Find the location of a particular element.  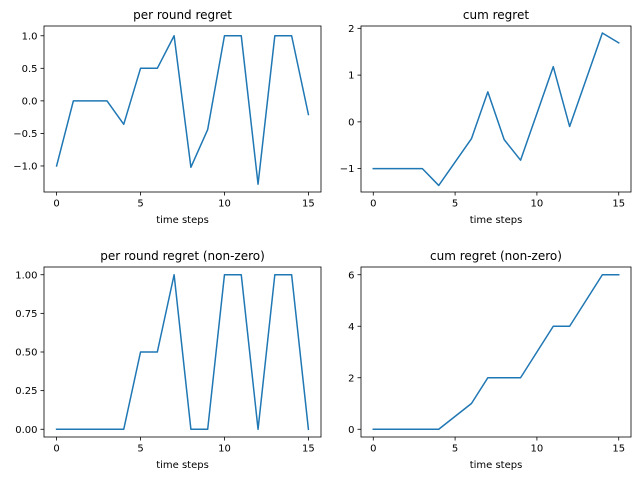

y-tick-label: 0.0 is located at coordinates (30, 101).